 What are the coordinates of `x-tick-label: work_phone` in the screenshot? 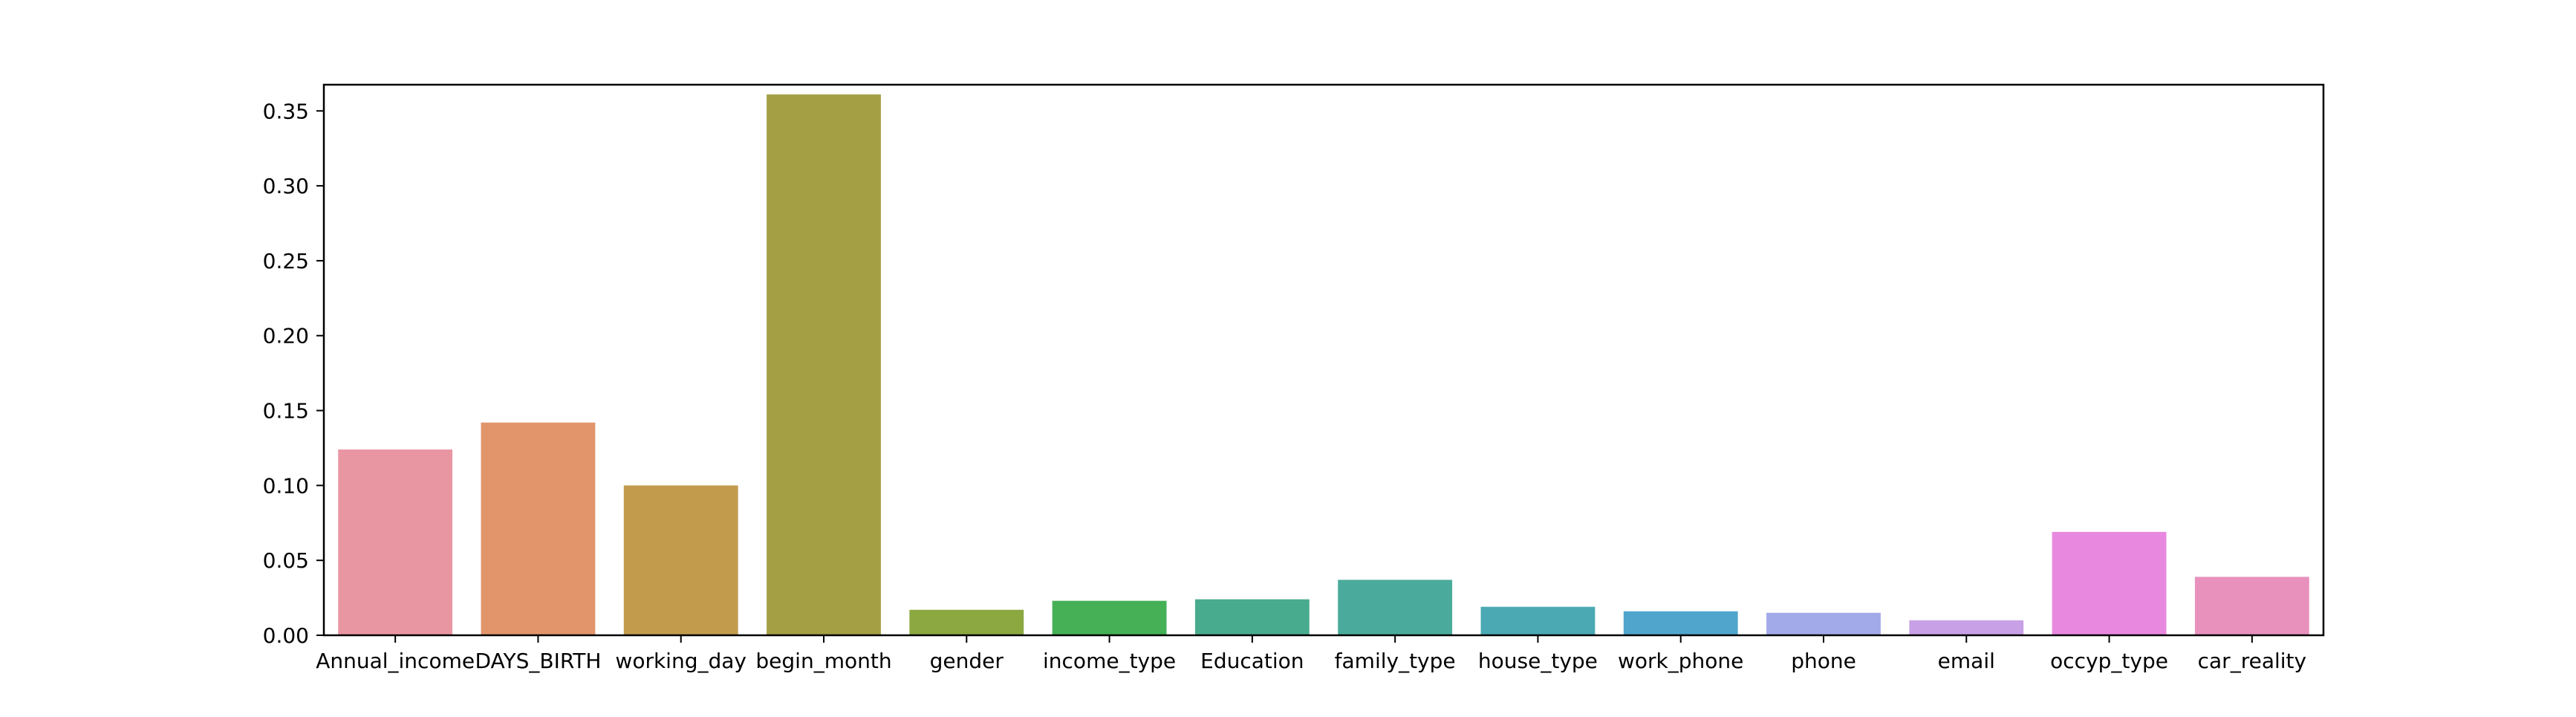 It's located at (1681, 661).